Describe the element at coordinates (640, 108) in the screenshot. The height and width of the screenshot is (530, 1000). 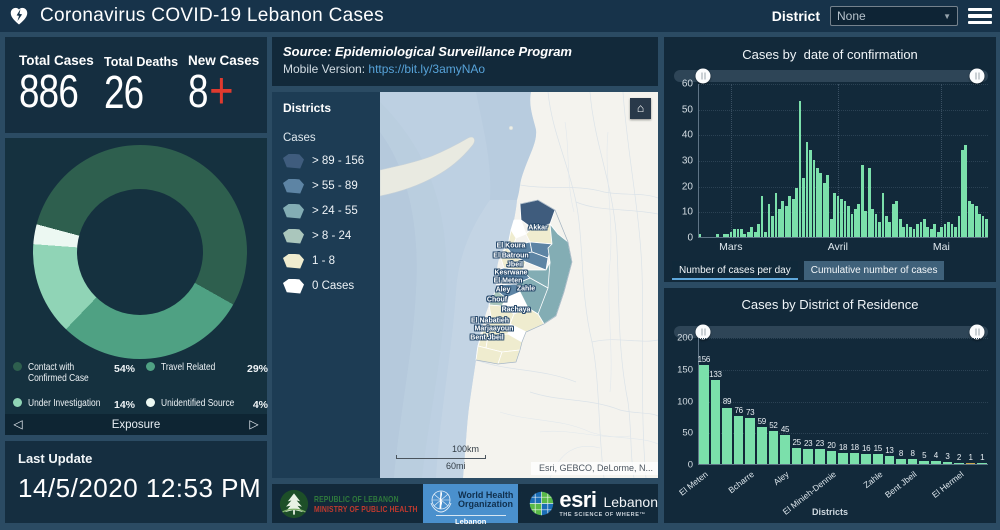
I see `map-home-button: ⌂` at that location.